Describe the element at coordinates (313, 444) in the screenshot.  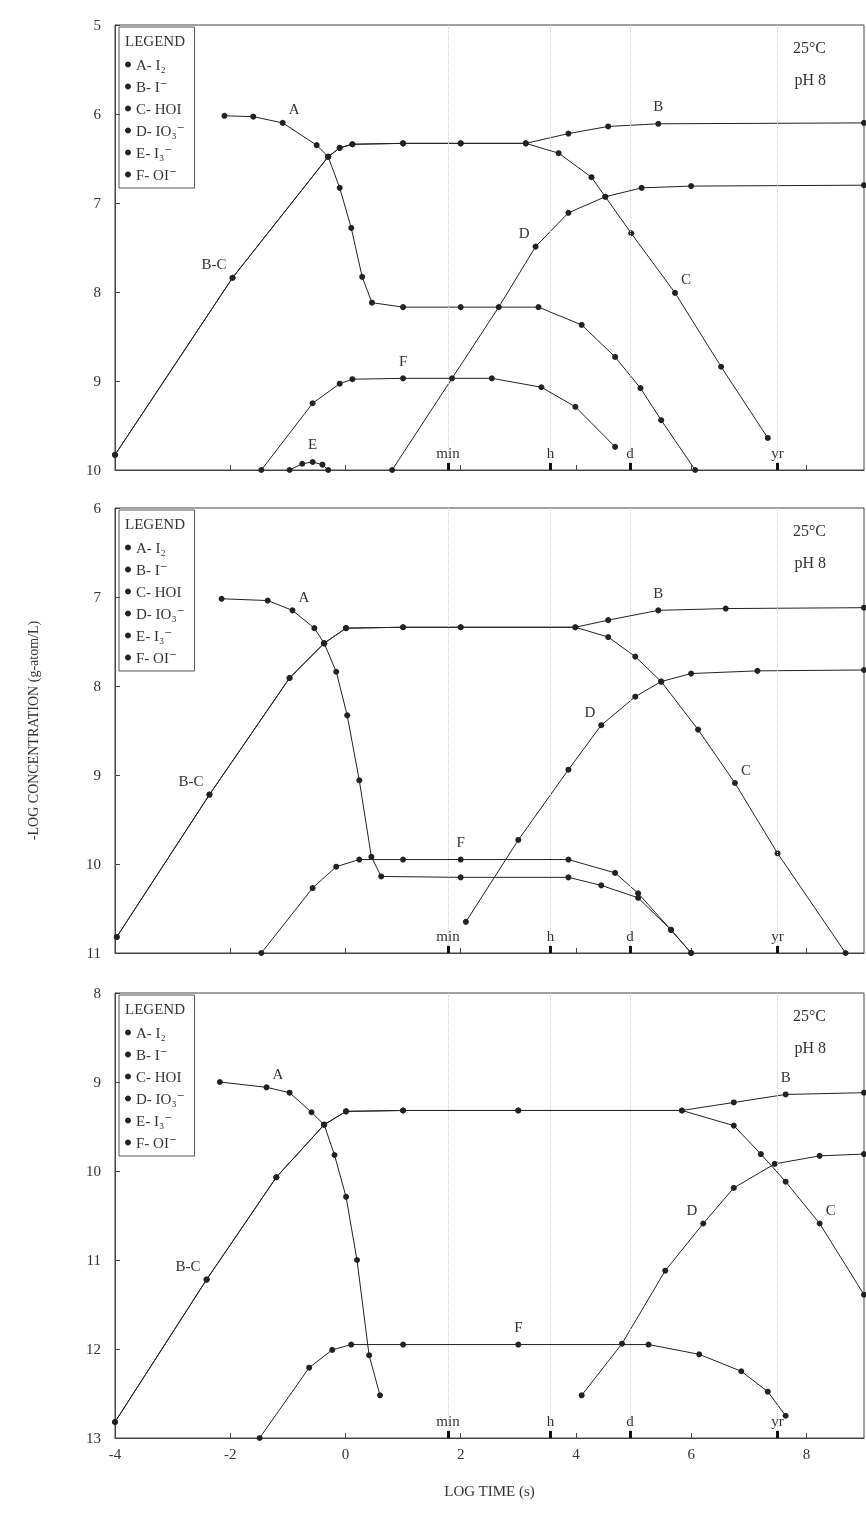
I see `annotation: E` at that location.